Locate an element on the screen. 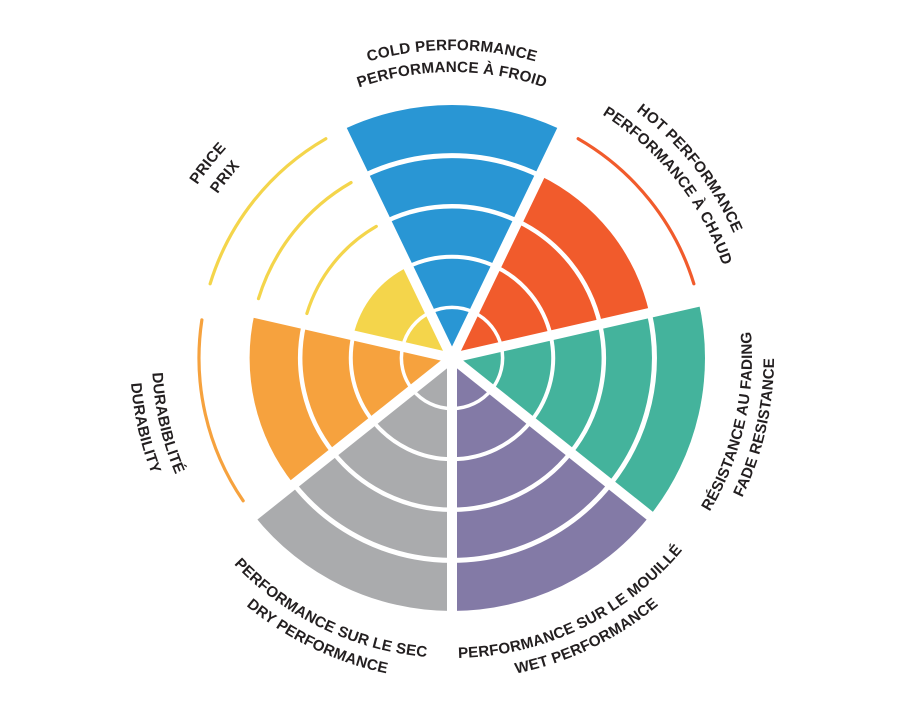 Image resolution: width=900 pixels, height=720 pixels. sector-wedge-fade-resistance is located at coordinates (579, 408).